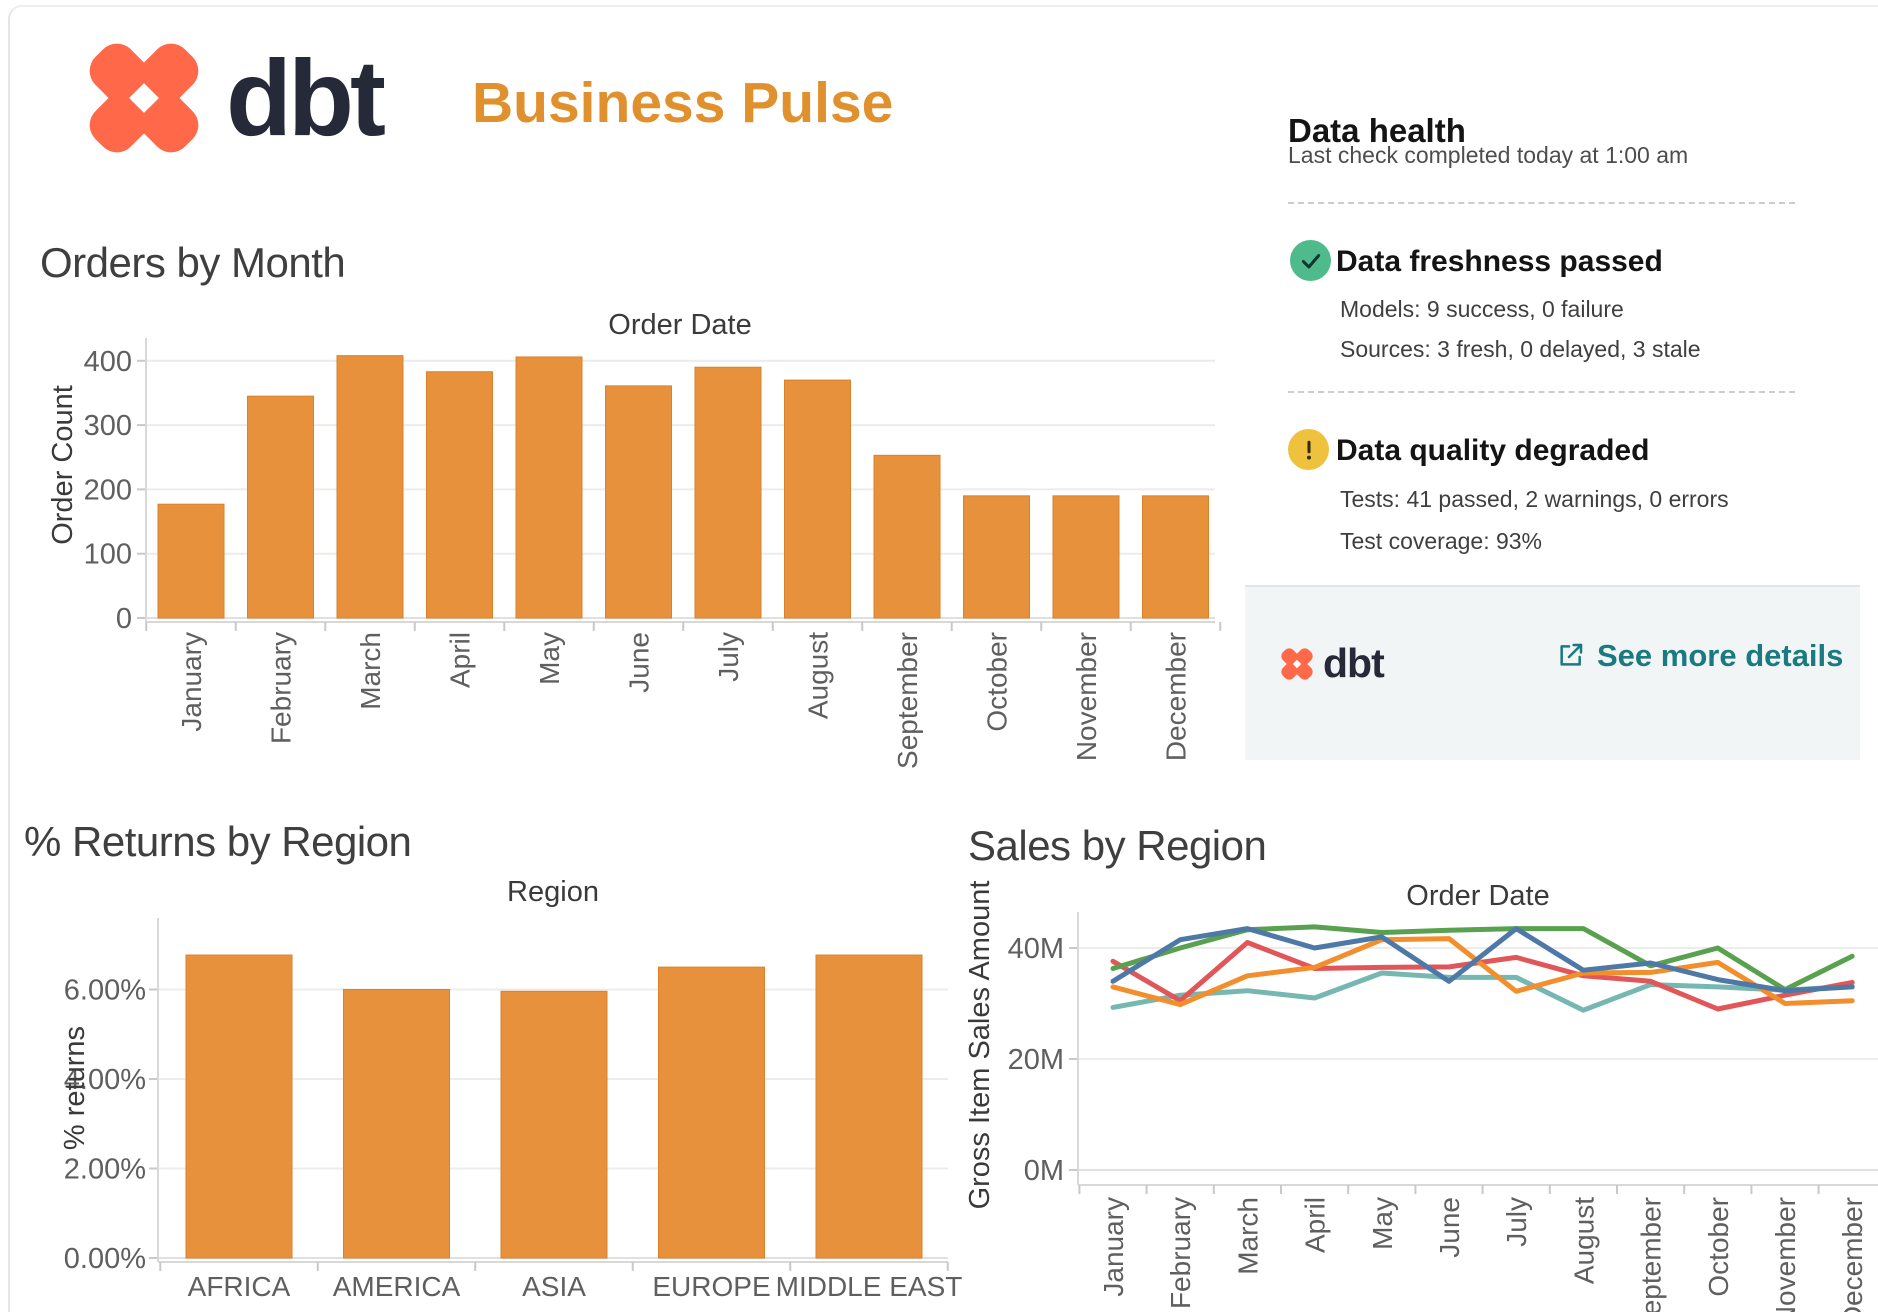 The width and height of the screenshot is (1878, 1312). What do you see at coordinates (1036, 1060) in the screenshot?
I see `y-tick-label: 20M` at bounding box center [1036, 1060].